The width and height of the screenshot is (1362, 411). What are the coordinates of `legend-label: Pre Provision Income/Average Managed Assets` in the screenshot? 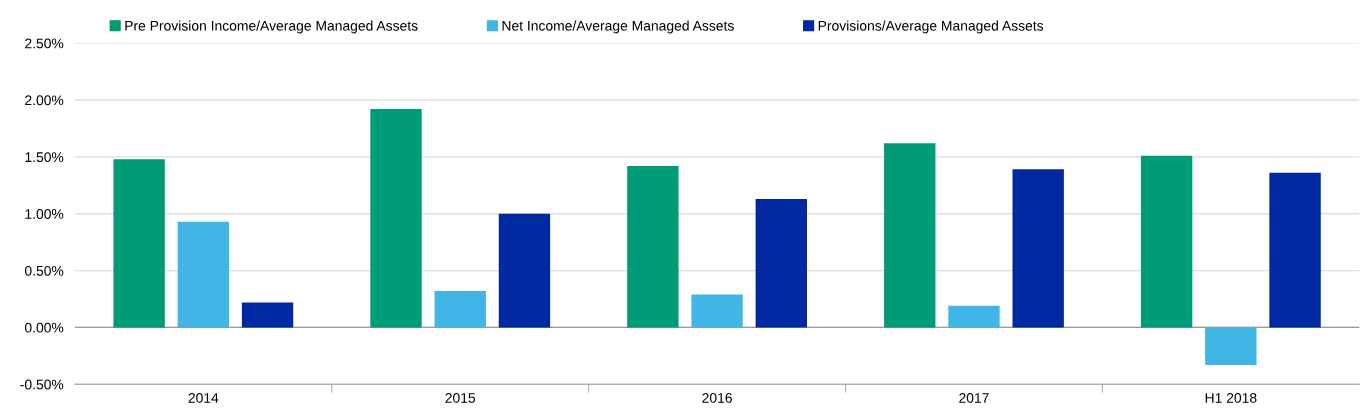 It's located at (271, 27).